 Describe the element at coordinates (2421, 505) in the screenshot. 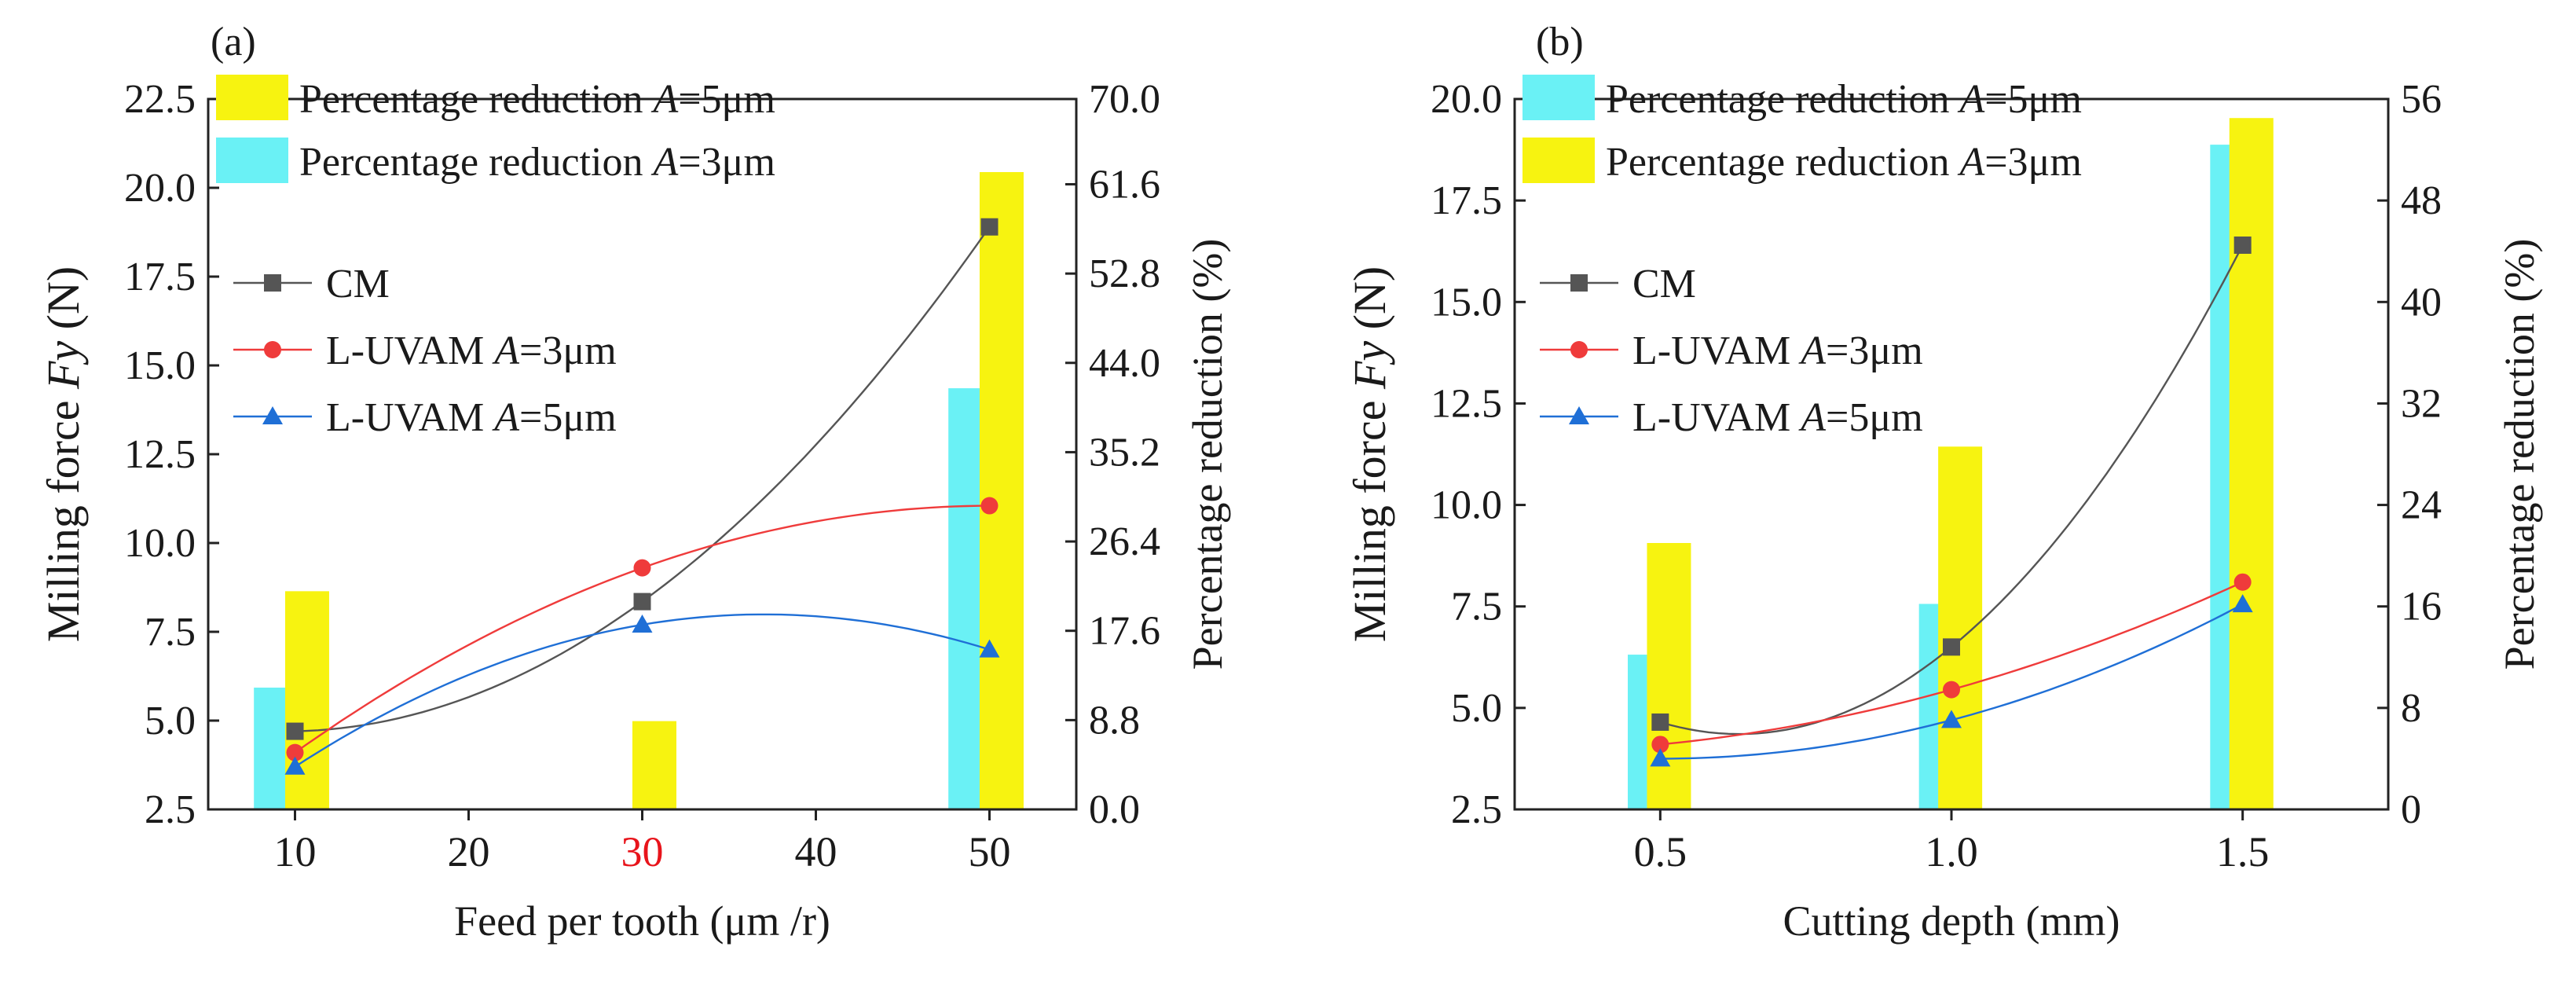

I see `y-right-tick-label: 24` at that location.